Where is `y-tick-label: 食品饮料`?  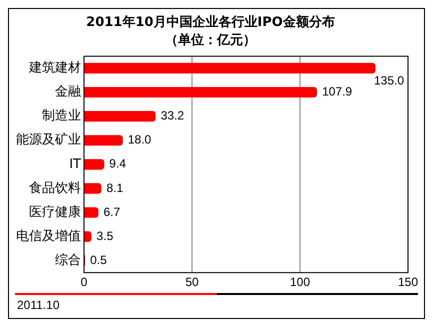
y-tick-label: 食品饮料 is located at coordinates (55, 188).